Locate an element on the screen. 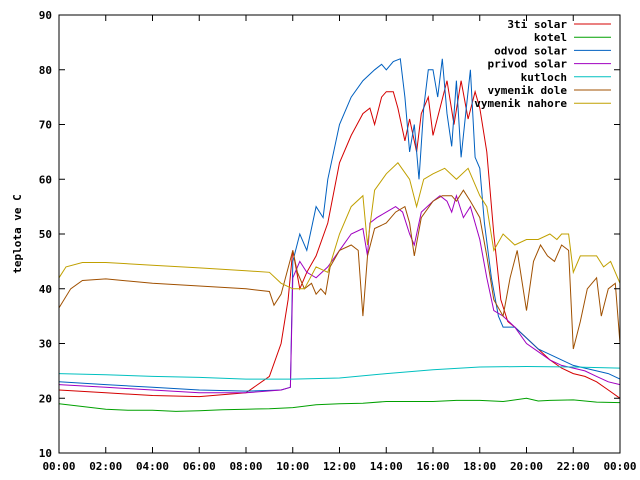  x-tick-label-2: 04:00 is located at coordinates (152, 466).